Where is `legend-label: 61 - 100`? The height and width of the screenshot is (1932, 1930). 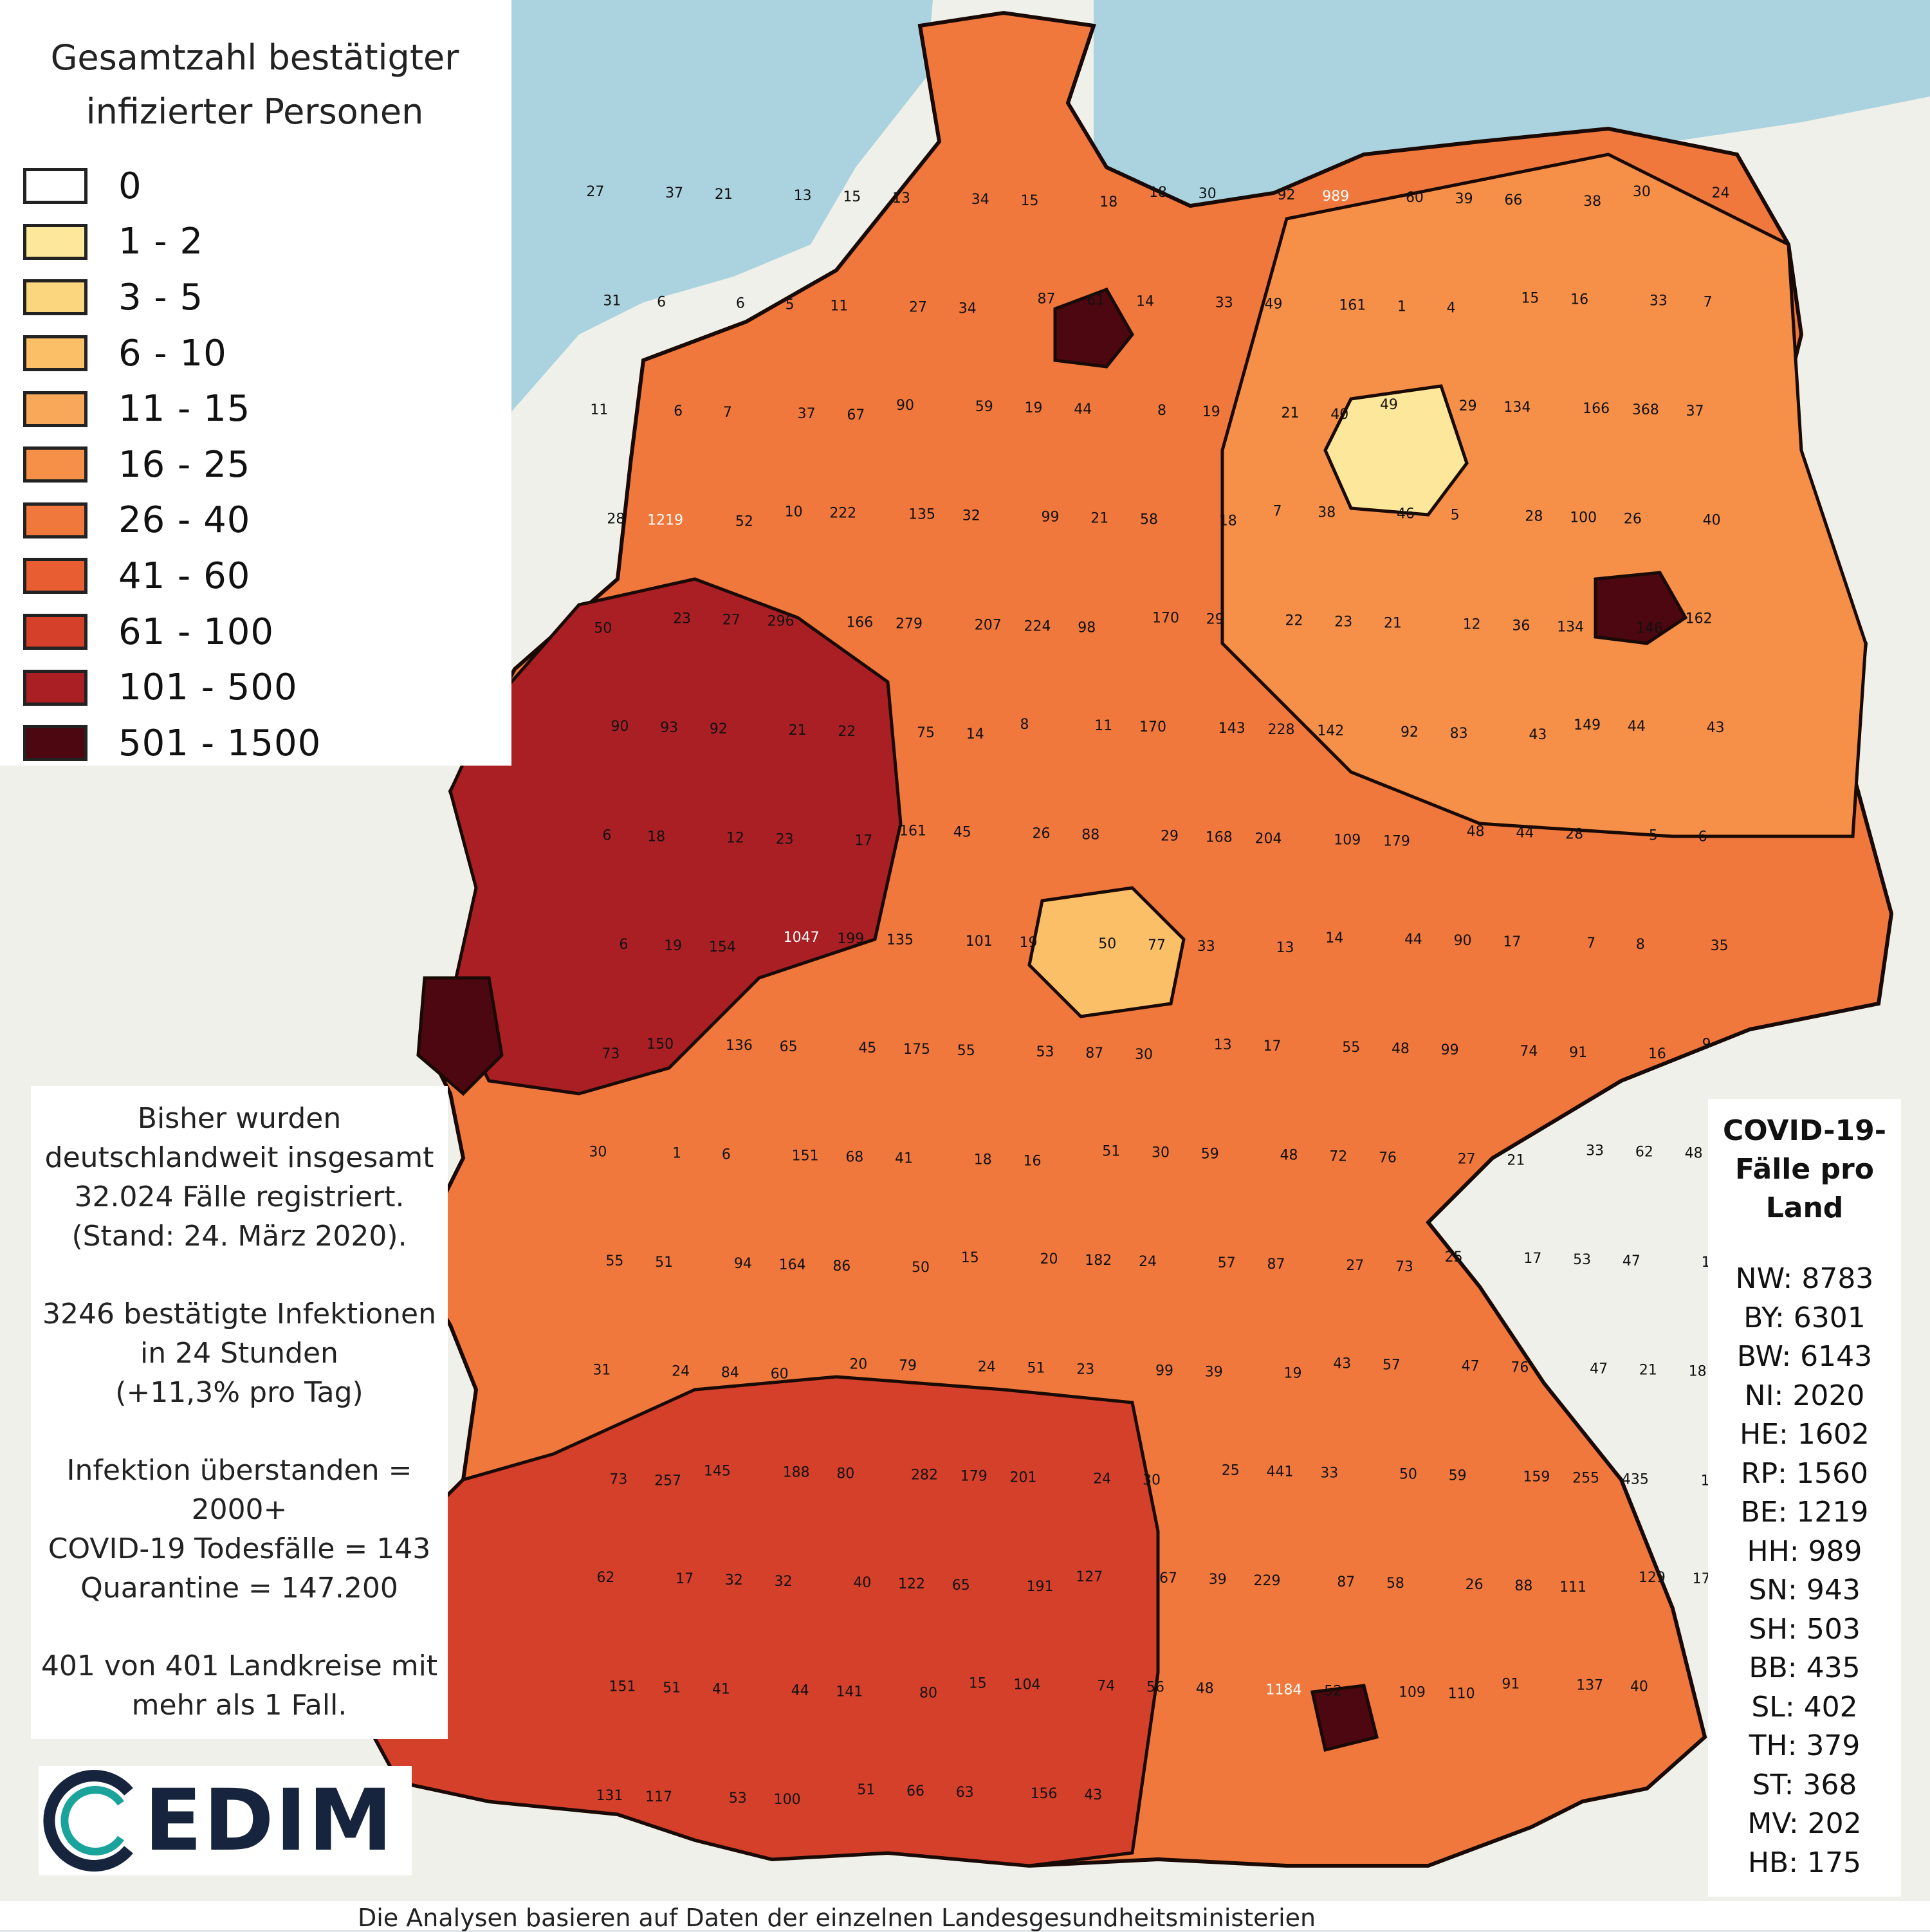 legend-label: 61 - 100 is located at coordinates (196, 632).